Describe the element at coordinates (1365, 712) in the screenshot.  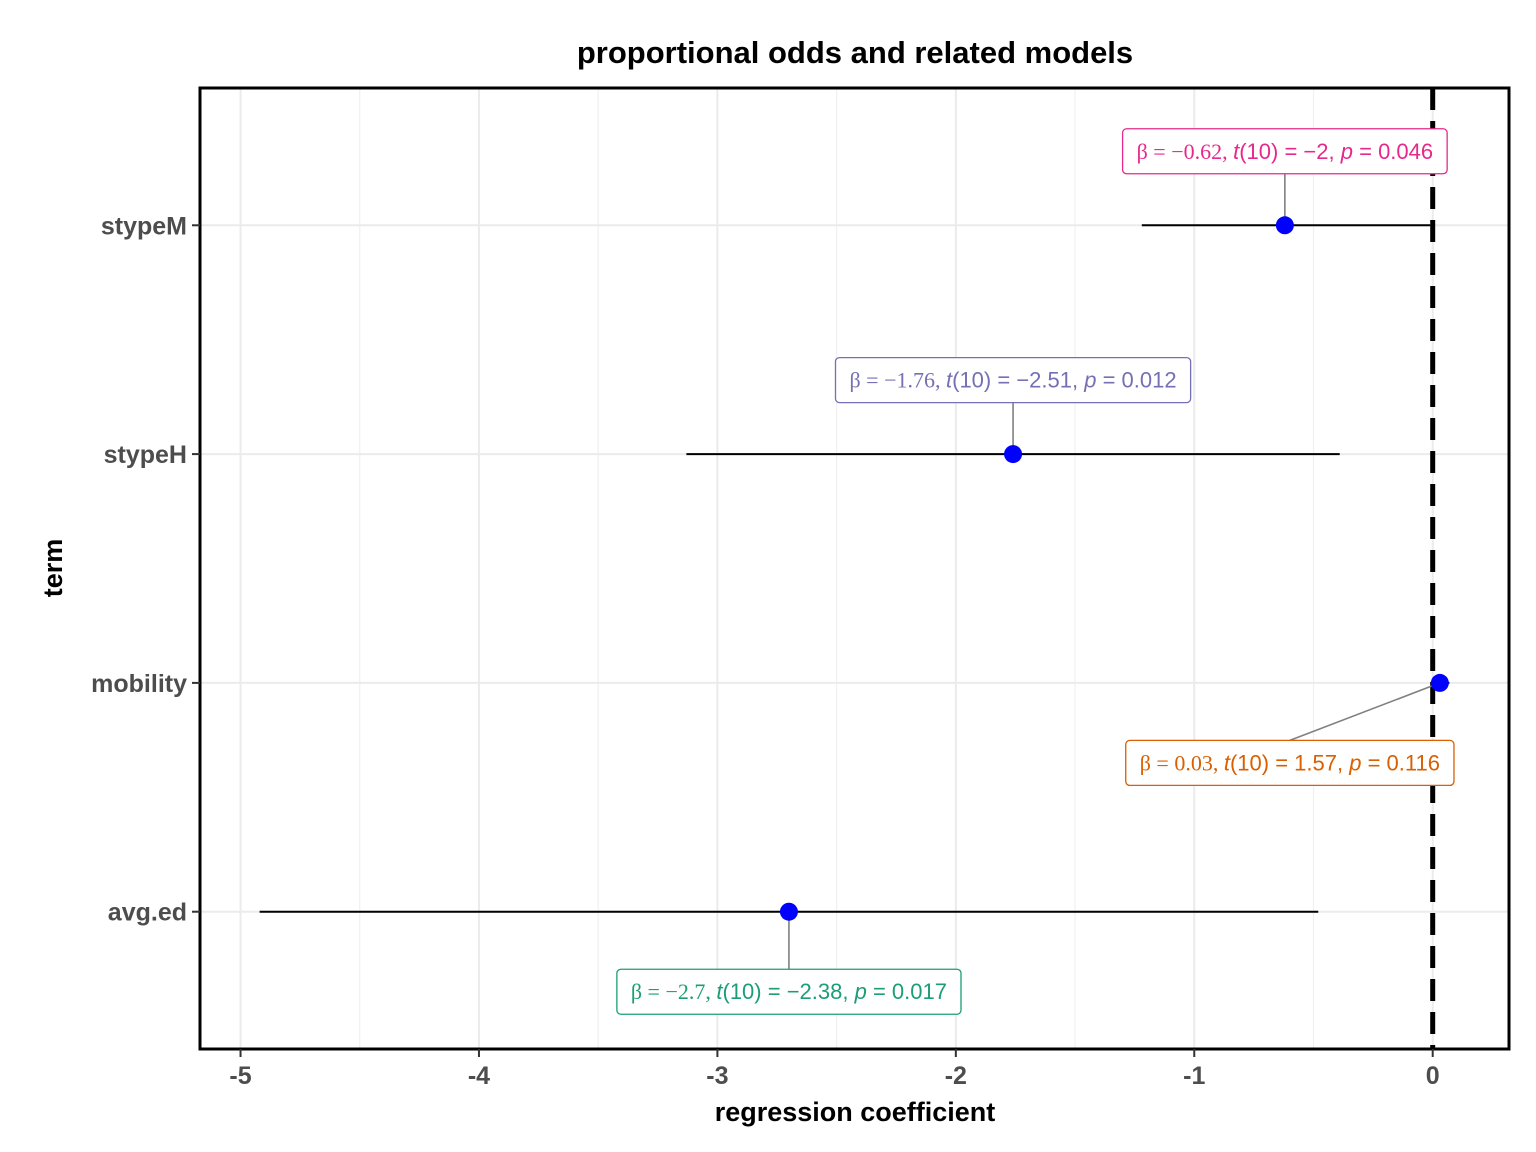
I see `connector-mobility` at that location.